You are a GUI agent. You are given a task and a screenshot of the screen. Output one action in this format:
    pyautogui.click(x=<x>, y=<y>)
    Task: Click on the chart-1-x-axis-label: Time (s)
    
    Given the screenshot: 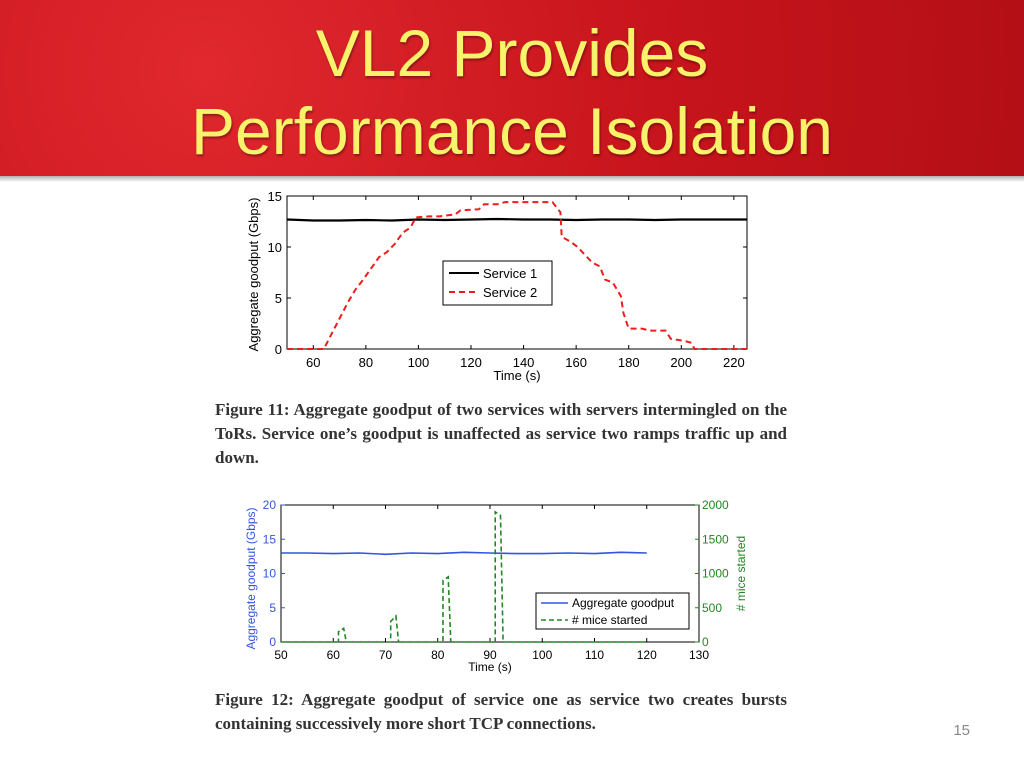 What is the action you would take?
    pyautogui.click(x=516, y=375)
    